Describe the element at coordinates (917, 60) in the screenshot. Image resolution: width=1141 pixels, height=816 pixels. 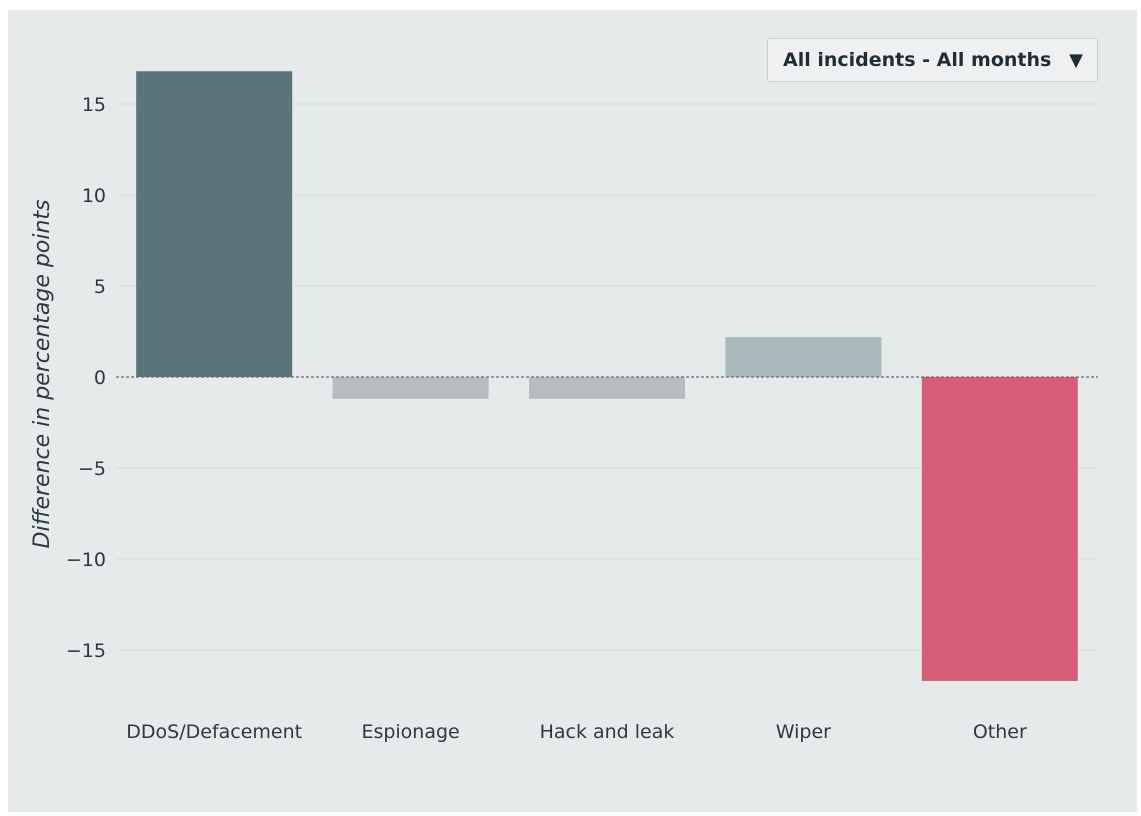
I see `view-selector-label: All incidents - All months` at that location.